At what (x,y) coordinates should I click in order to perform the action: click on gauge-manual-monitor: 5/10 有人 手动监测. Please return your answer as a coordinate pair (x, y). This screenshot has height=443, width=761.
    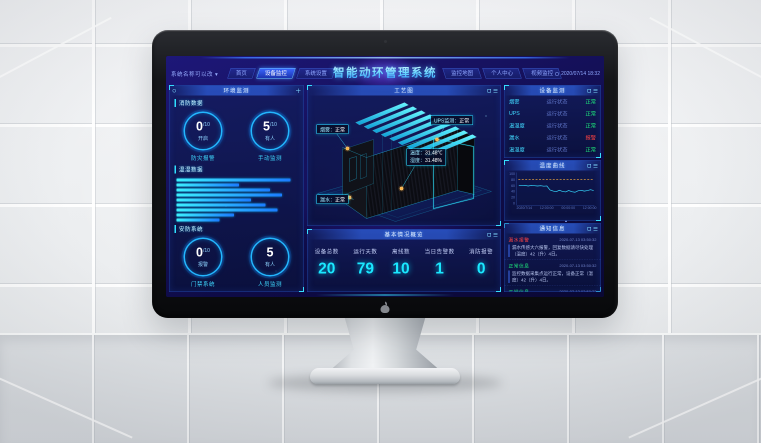
    Looking at the image, I should click on (270, 137).